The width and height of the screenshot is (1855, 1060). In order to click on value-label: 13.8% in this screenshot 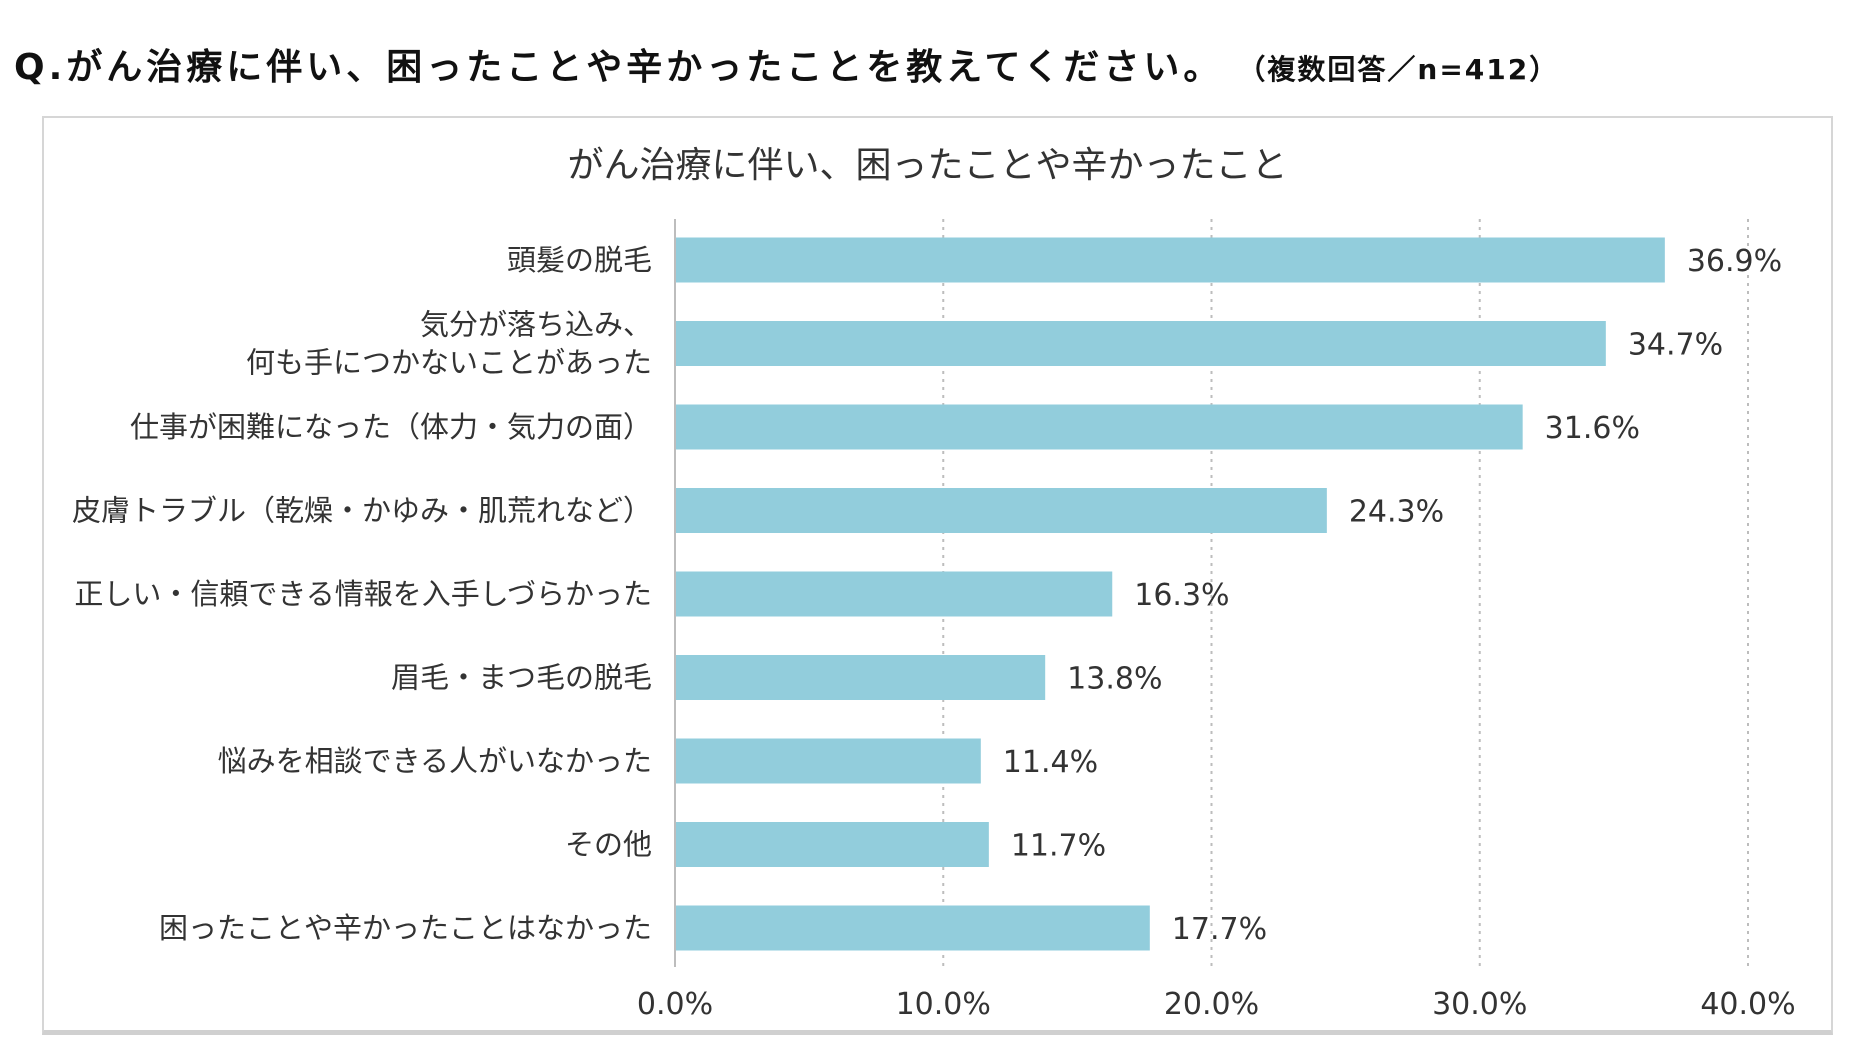, I will do `click(1114, 679)`.